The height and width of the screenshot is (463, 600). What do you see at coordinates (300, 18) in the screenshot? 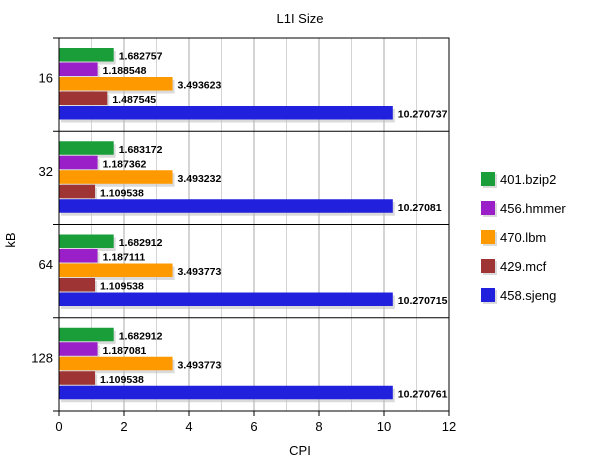
I see `chart-title: L1I Size` at bounding box center [300, 18].